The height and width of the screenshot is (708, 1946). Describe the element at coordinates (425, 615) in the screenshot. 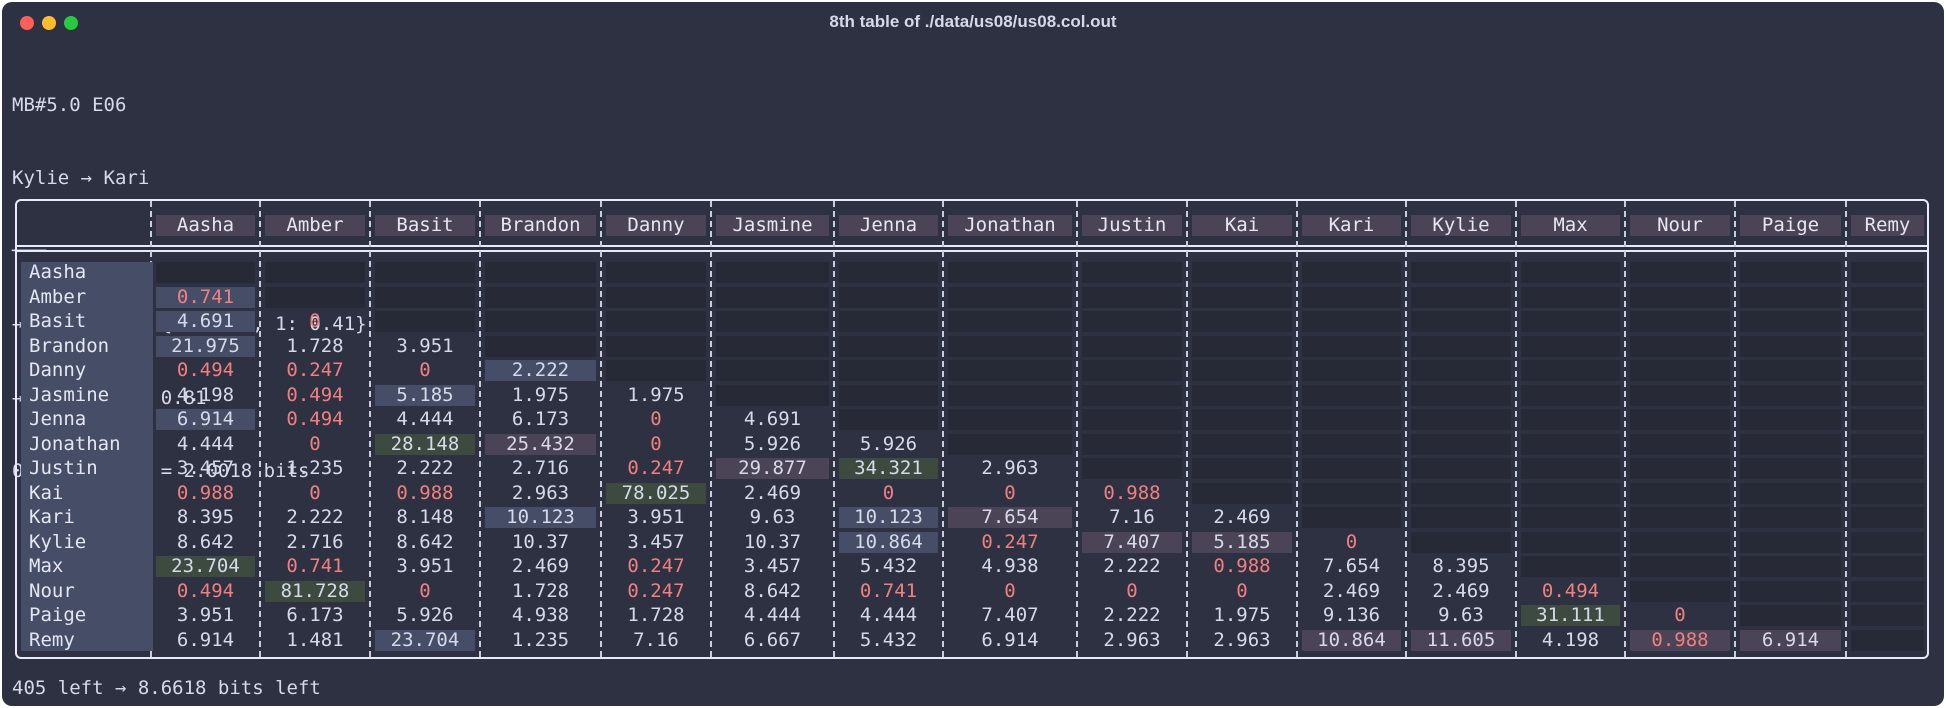

I see `table-cell: 5.926` at that location.